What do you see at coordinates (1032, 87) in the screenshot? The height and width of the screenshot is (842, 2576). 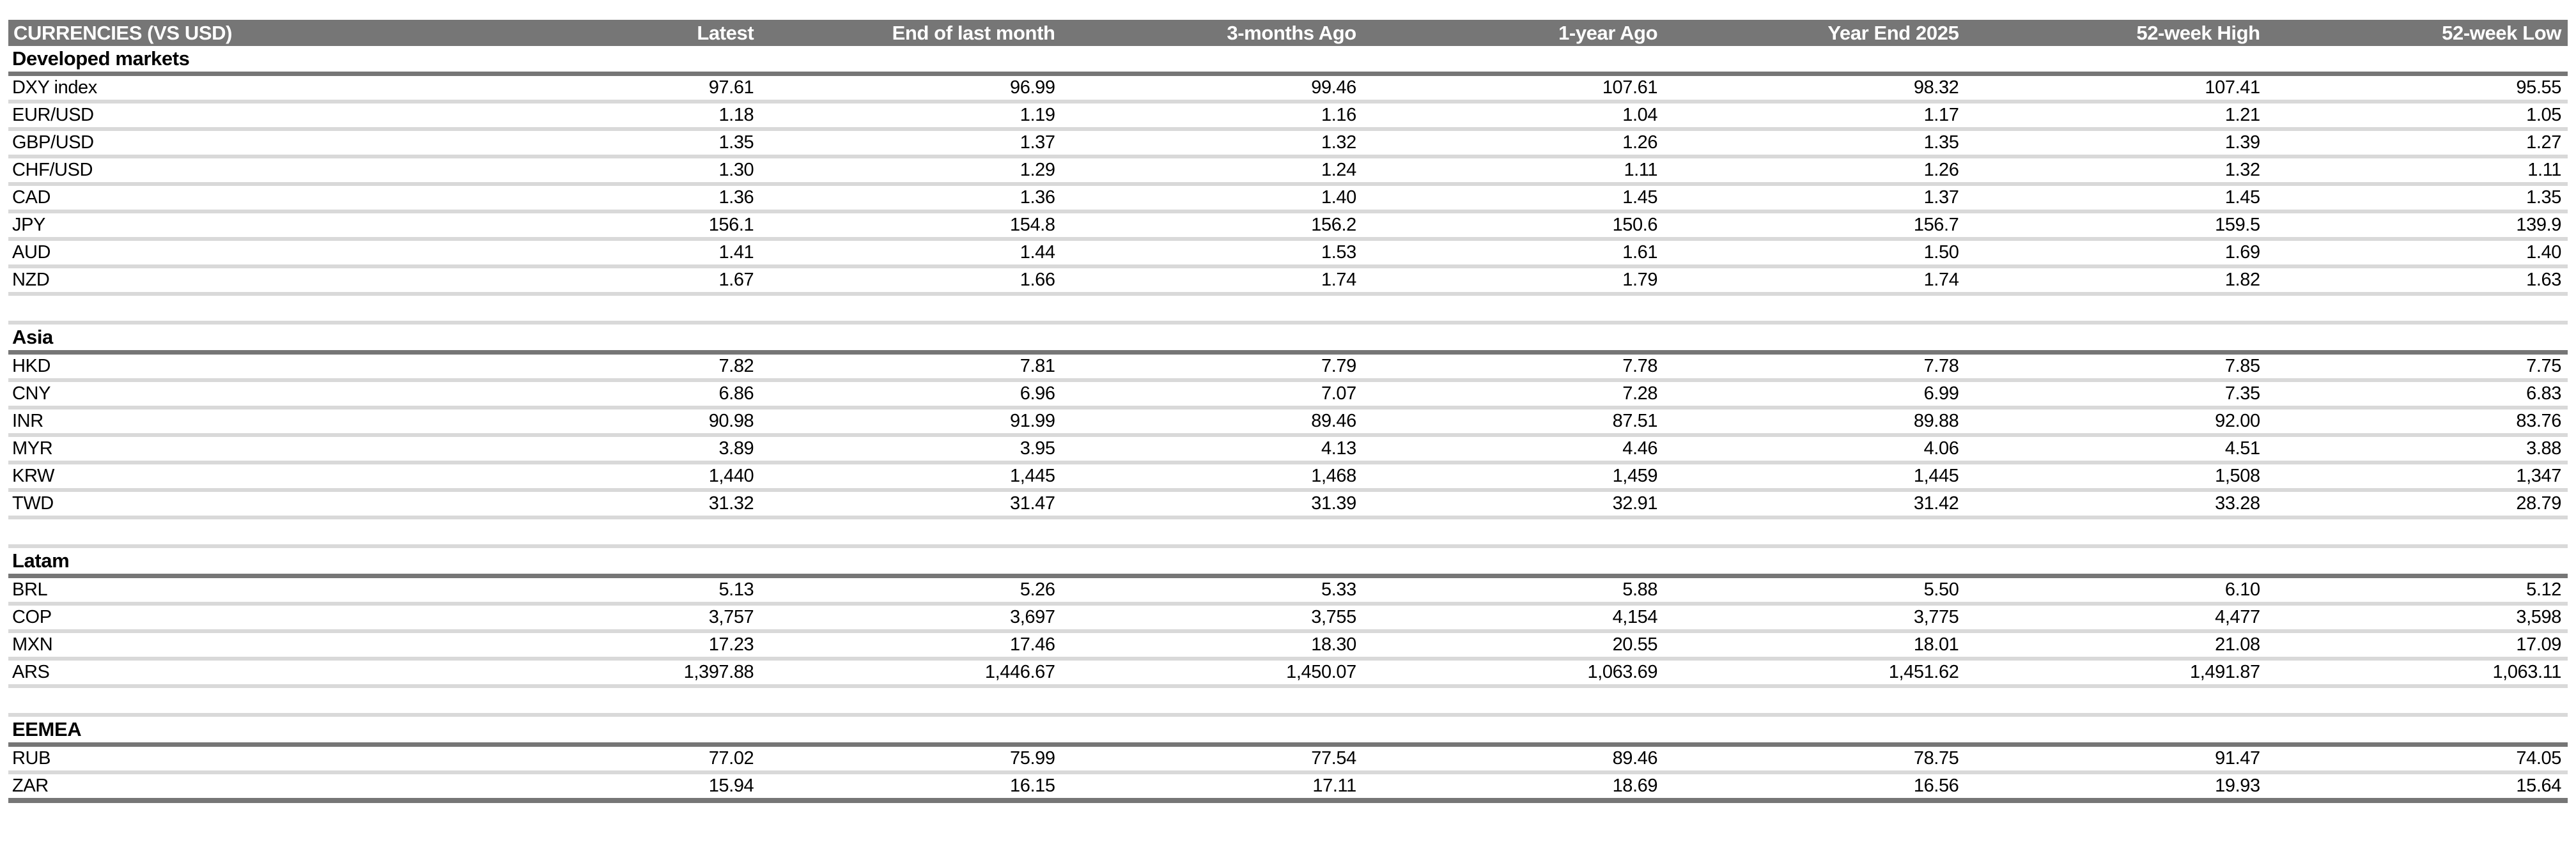 I see `value-cell: 96.99` at bounding box center [1032, 87].